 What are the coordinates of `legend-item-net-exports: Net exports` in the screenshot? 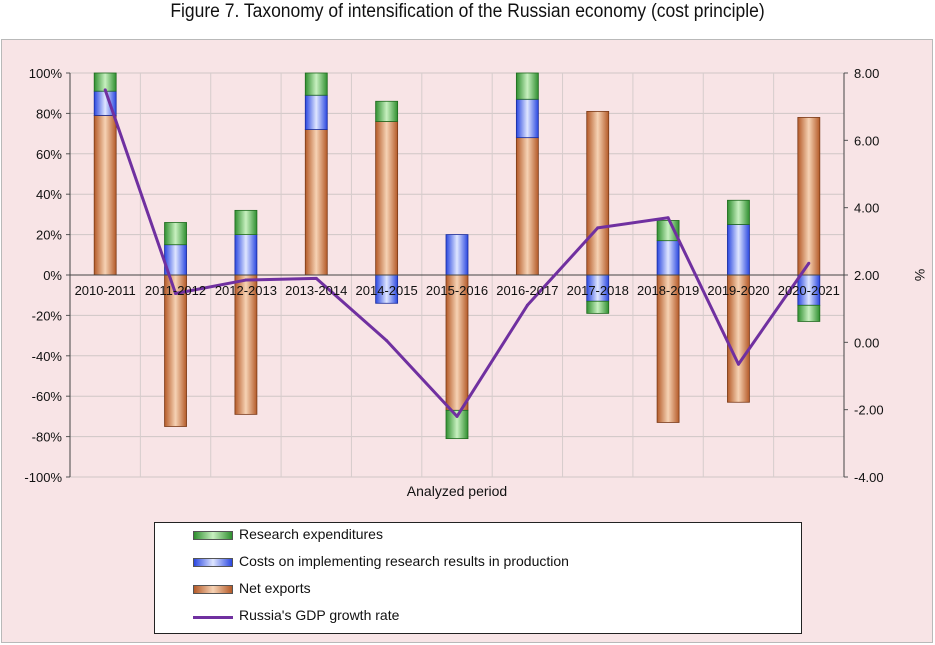 It's located at (475, 590).